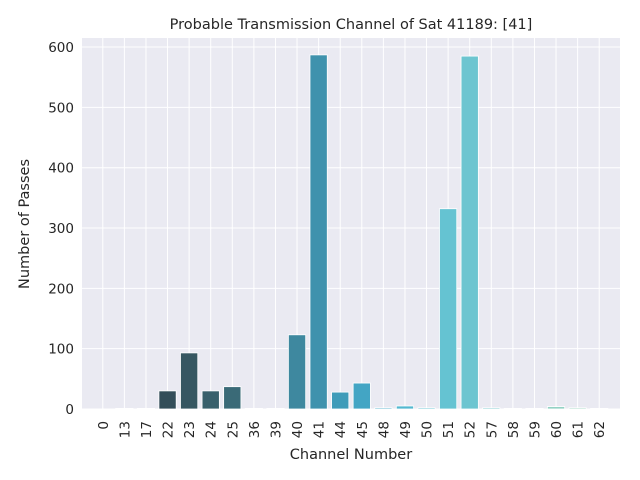 The image size is (640, 480). Describe the element at coordinates (449, 429) in the screenshot. I see `x-tick-label: 51` at that location.